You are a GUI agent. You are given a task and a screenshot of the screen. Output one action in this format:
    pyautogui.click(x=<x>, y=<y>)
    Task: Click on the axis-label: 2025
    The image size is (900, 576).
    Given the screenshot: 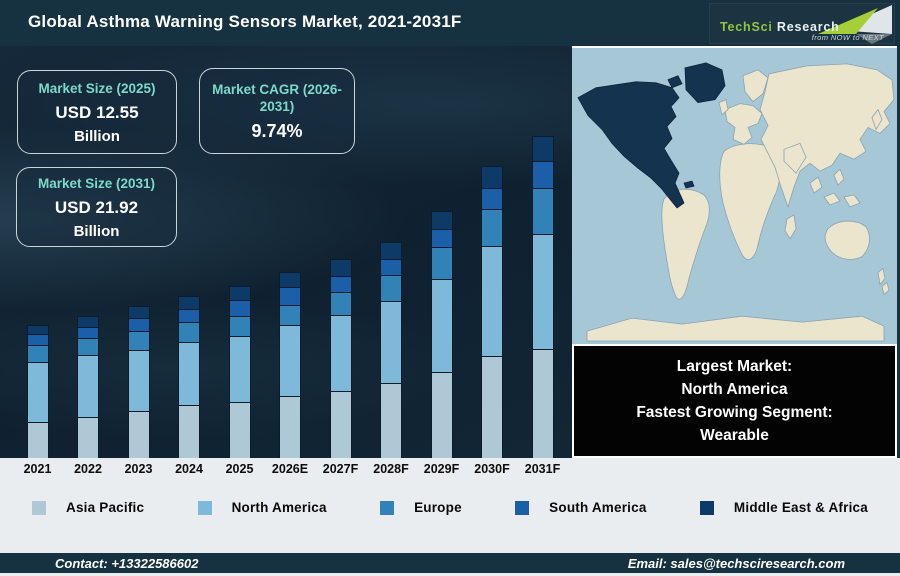 What is the action you would take?
    pyautogui.click(x=239, y=469)
    